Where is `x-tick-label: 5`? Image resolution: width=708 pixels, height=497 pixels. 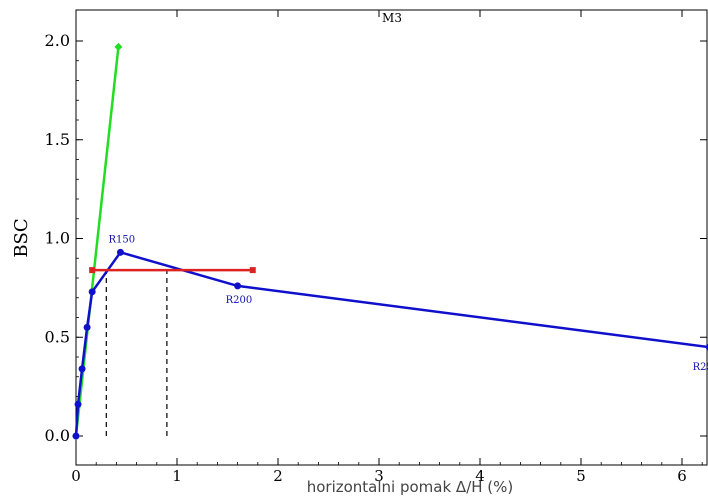 x-tick-label: 5 is located at coordinates (581, 476).